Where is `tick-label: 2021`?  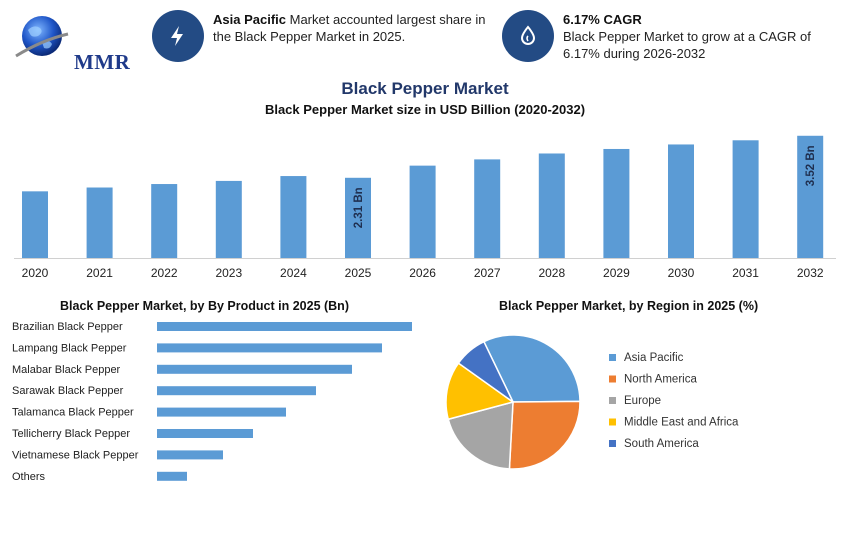 tick-label: 2021 is located at coordinates (99, 273).